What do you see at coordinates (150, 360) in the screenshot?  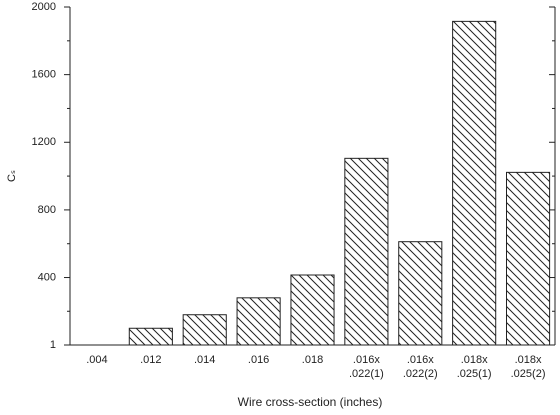 I see `x-tick-label: .012` at bounding box center [150, 360].